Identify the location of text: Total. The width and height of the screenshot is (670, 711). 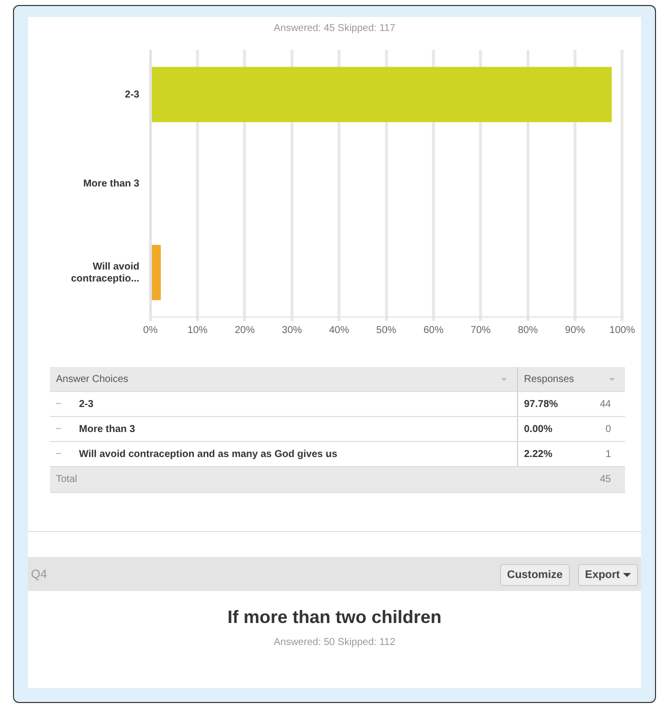
(284, 479).